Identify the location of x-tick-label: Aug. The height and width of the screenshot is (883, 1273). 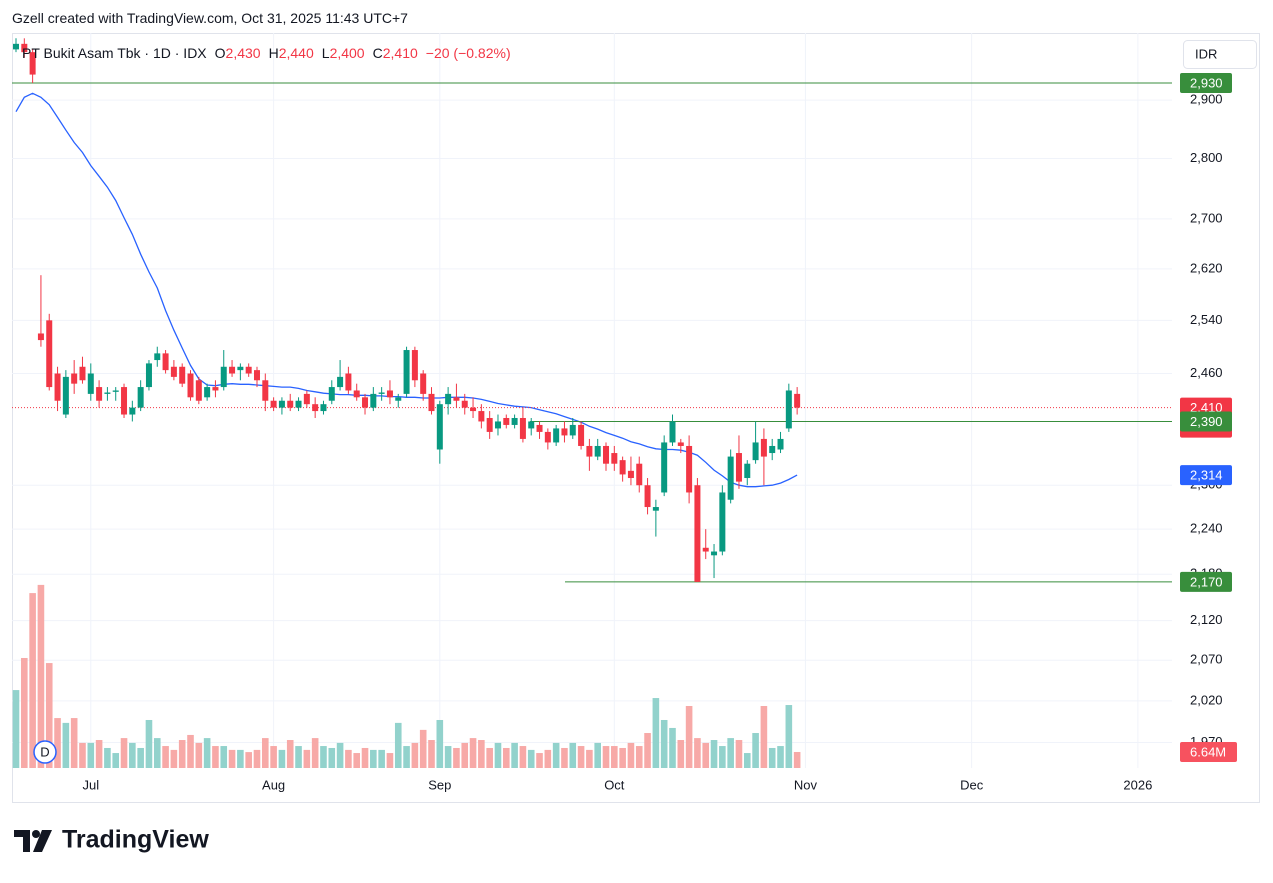
(273, 784).